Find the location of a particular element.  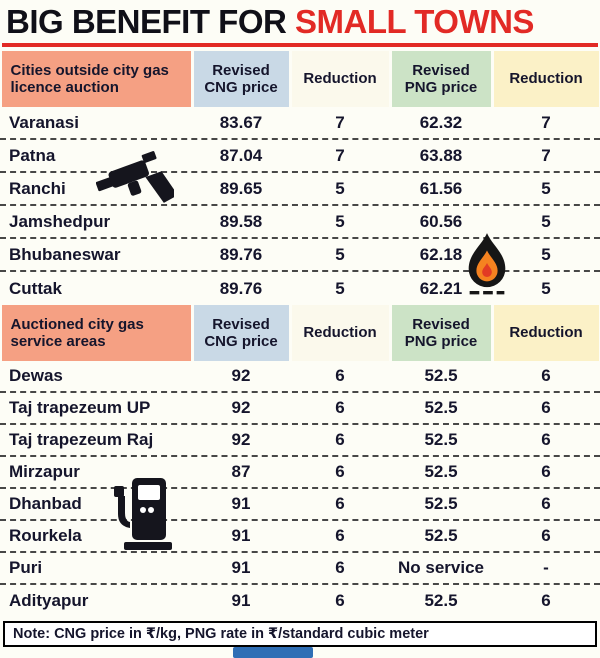

city-cell: Bhubaneswar is located at coordinates (65, 254).